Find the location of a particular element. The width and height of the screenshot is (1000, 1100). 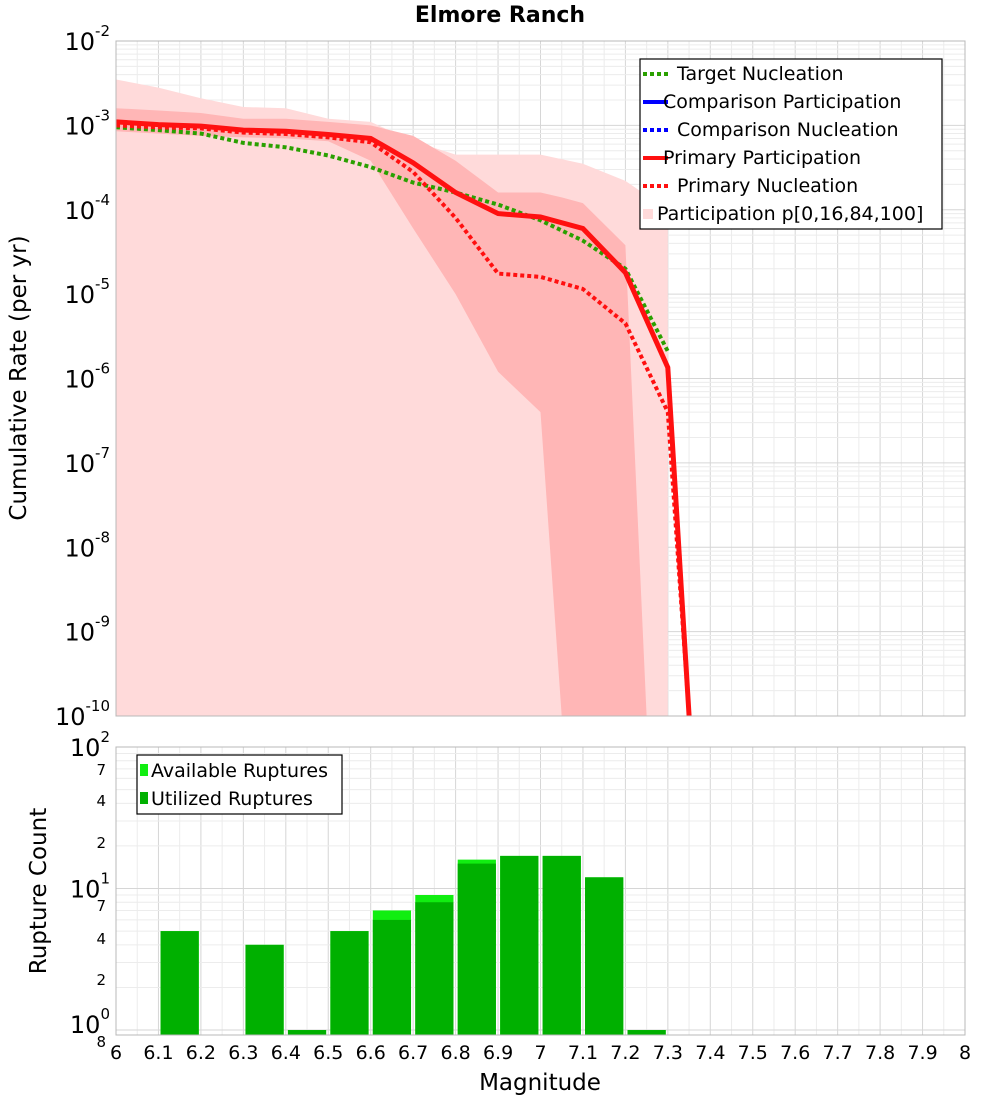

count-legend-label: Utilized Ruptures is located at coordinates (232, 799).